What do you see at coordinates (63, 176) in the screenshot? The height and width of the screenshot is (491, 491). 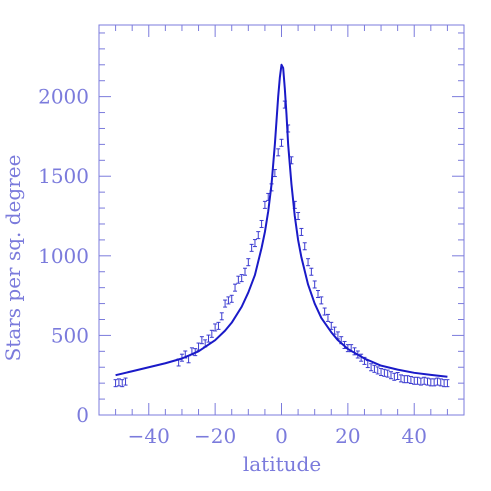 I see `y-tick-label: 1500` at bounding box center [63, 176].